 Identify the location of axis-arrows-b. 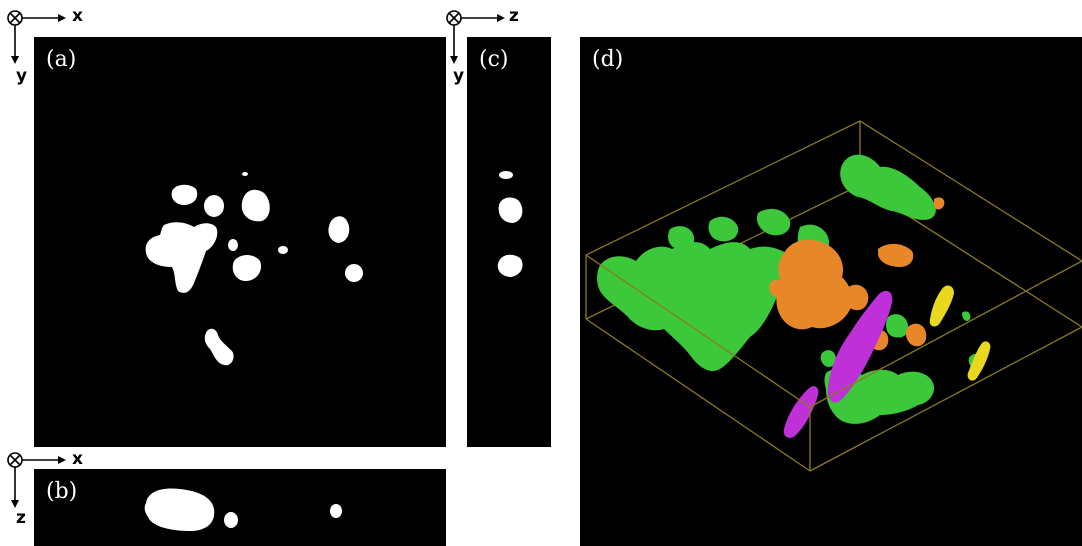
(36, 480).